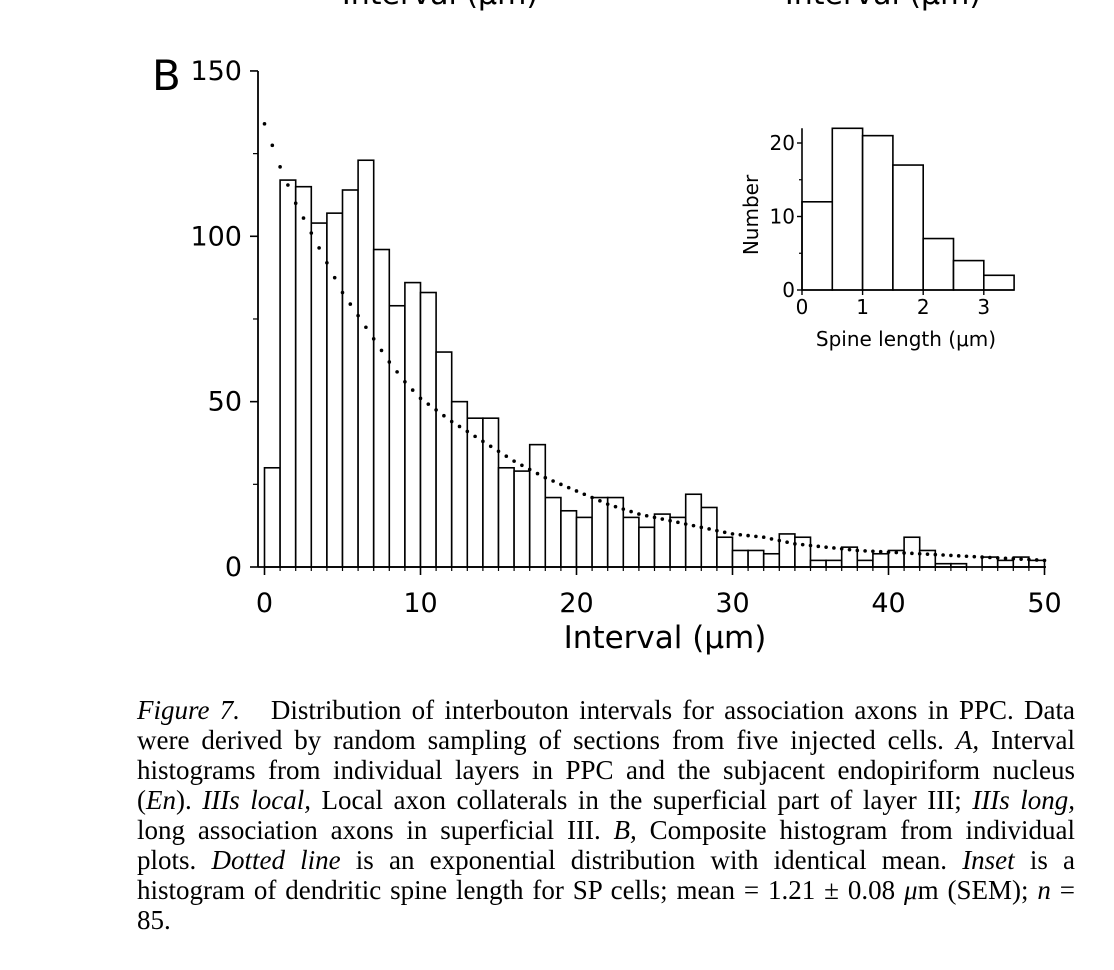 This screenshot has width=1114, height=970. I want to click on inset-y-tick-label: 20, so click(782, 143).